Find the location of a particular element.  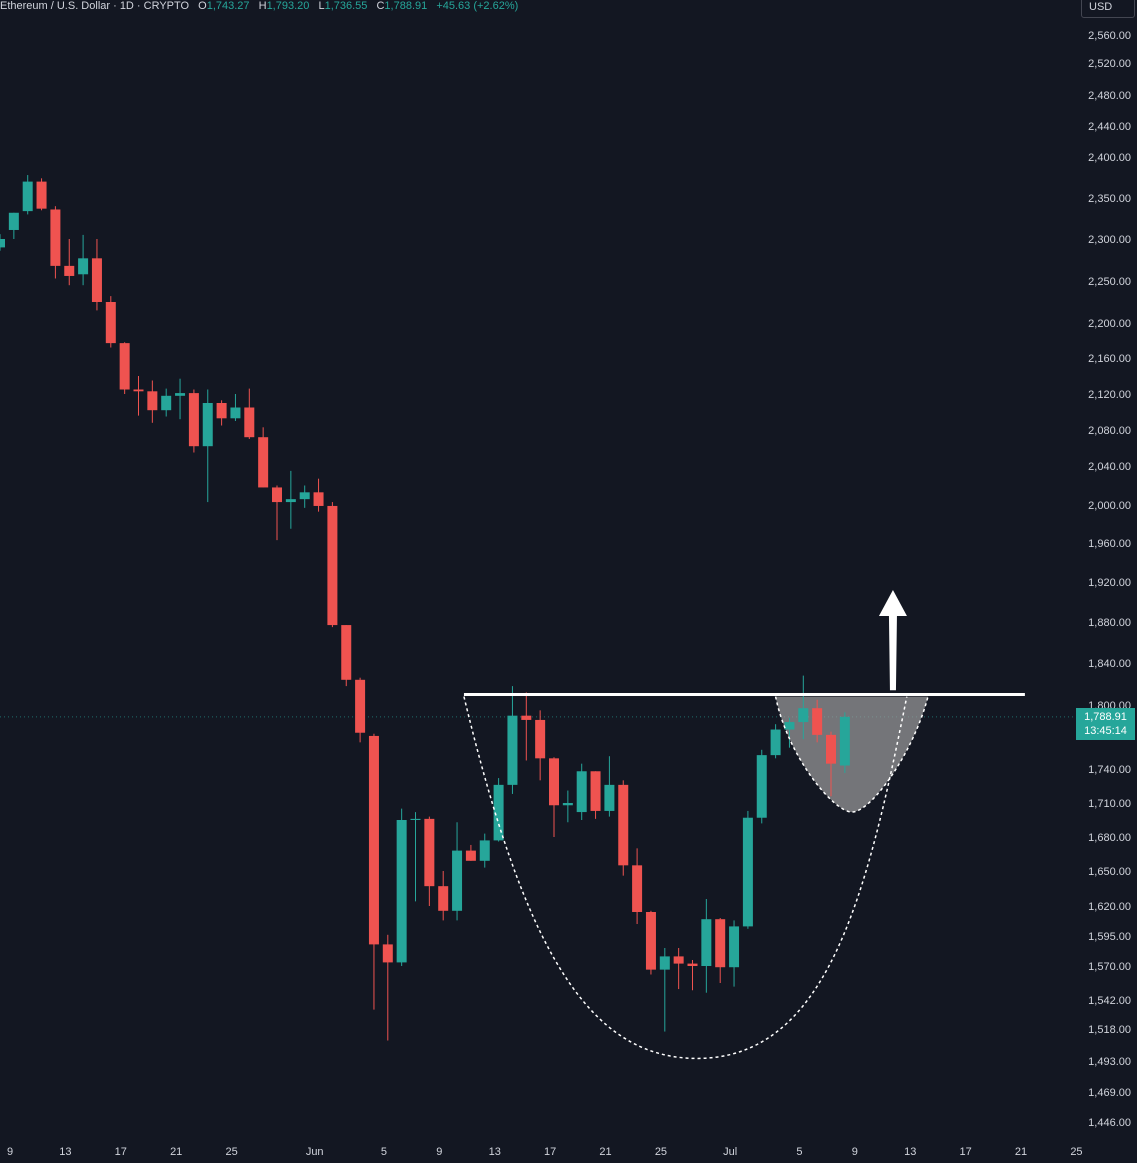

price-tick-label: 1,960.00 is located at coordinates (1109, 544).